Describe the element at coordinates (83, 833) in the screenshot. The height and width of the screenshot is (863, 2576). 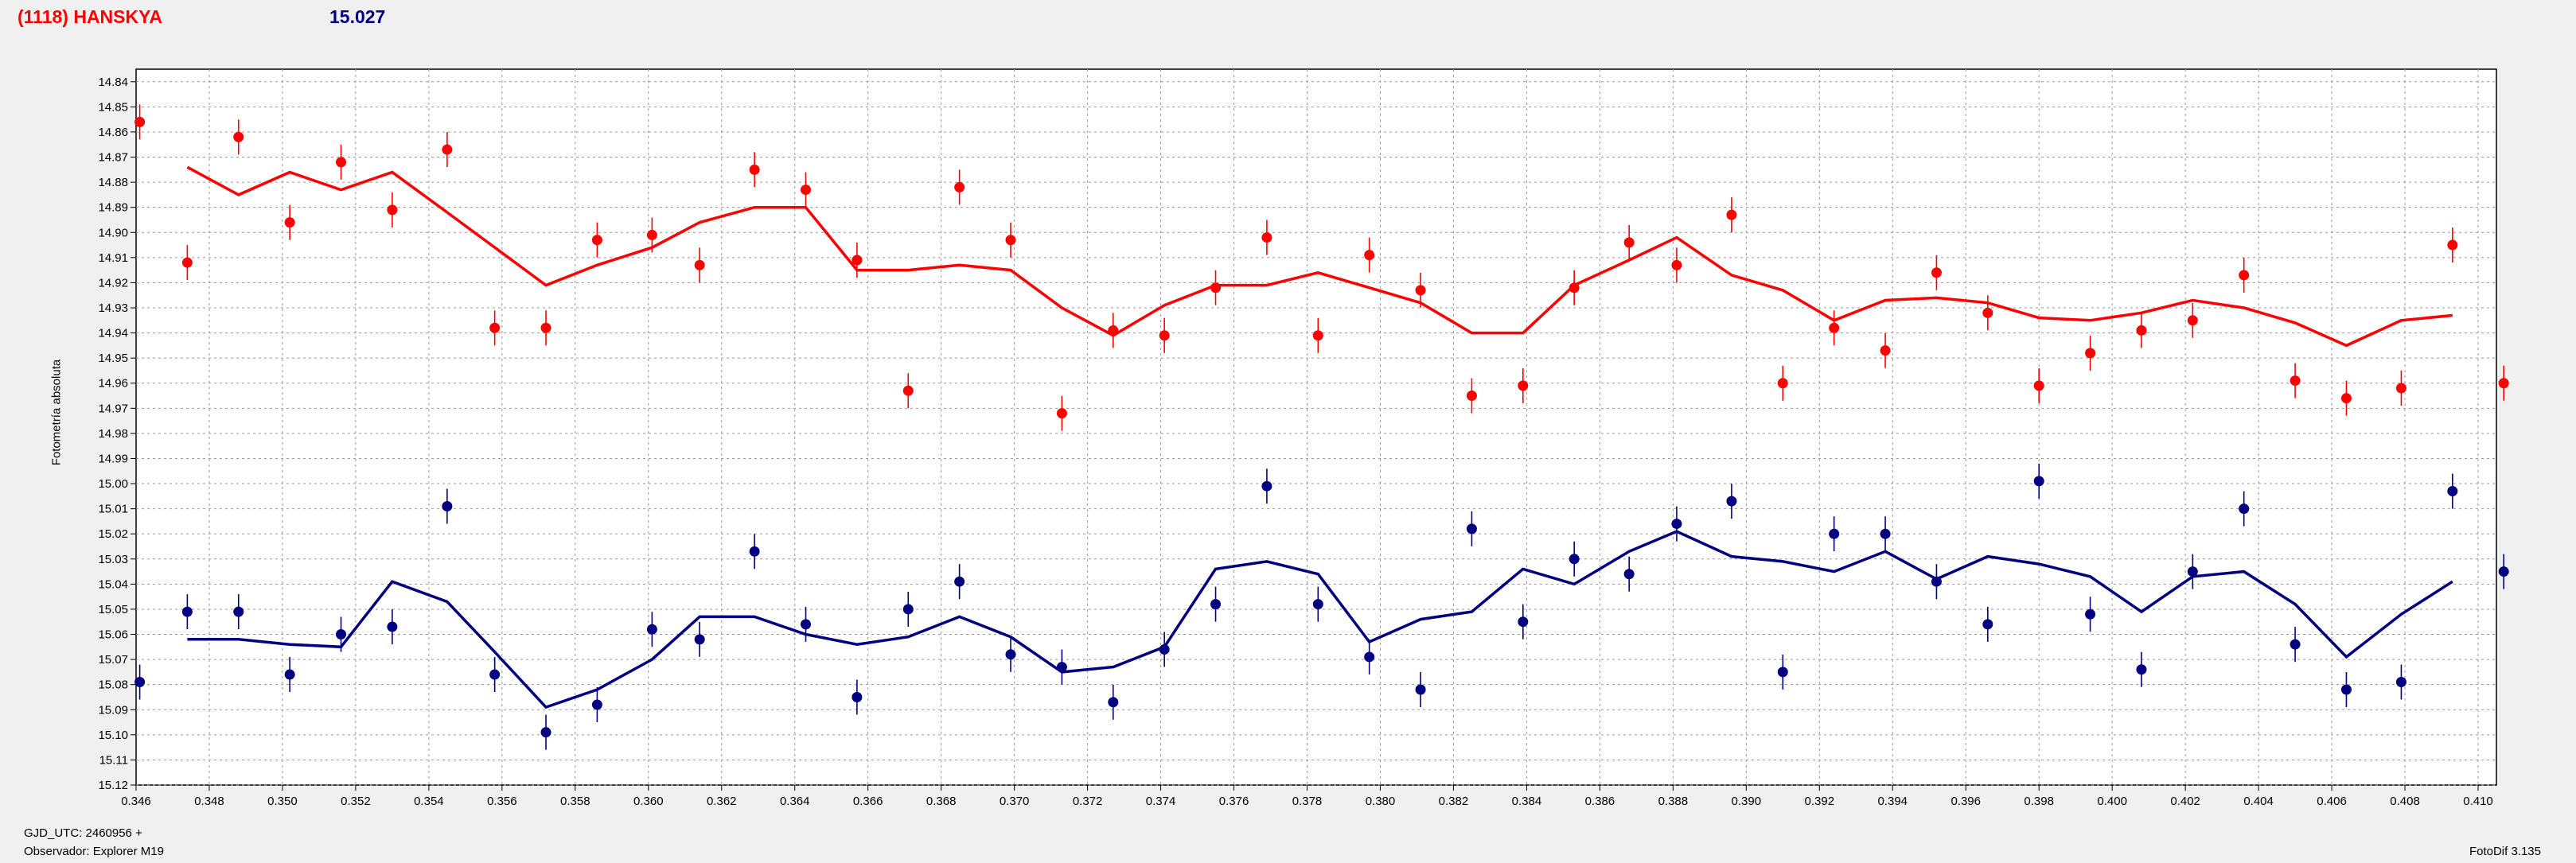
I see `gjd-label: GJD_UTC: 2460956 +` at that location.